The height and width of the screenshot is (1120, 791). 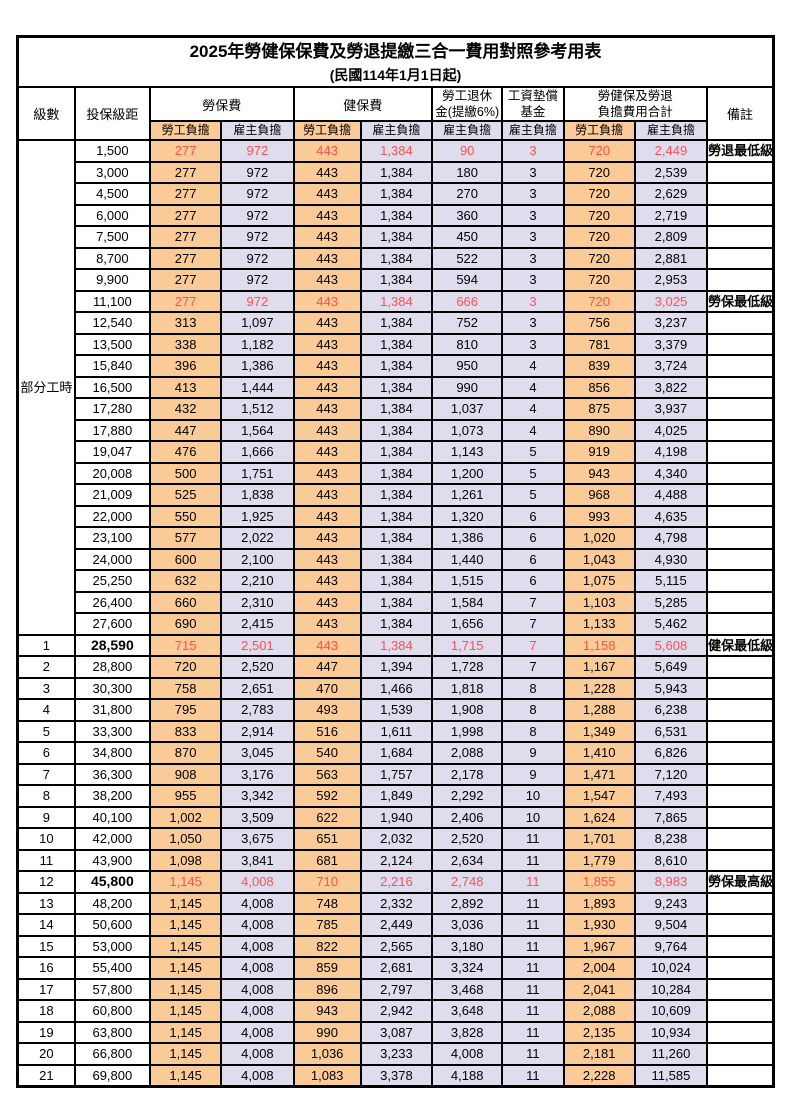 What do you see at coordinates (599, 581) in the screenshot?
I see `value-cell: 1,075` at bounding box center [599, 581].